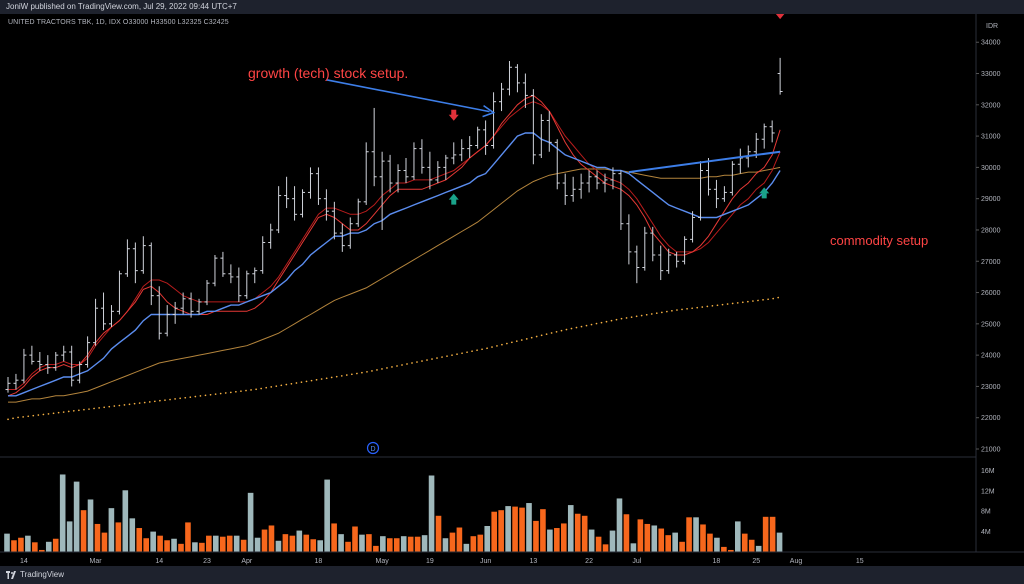 This screenshot has height=584, width=1024. I want to click on arrow-down-icon, so click(780, 17).